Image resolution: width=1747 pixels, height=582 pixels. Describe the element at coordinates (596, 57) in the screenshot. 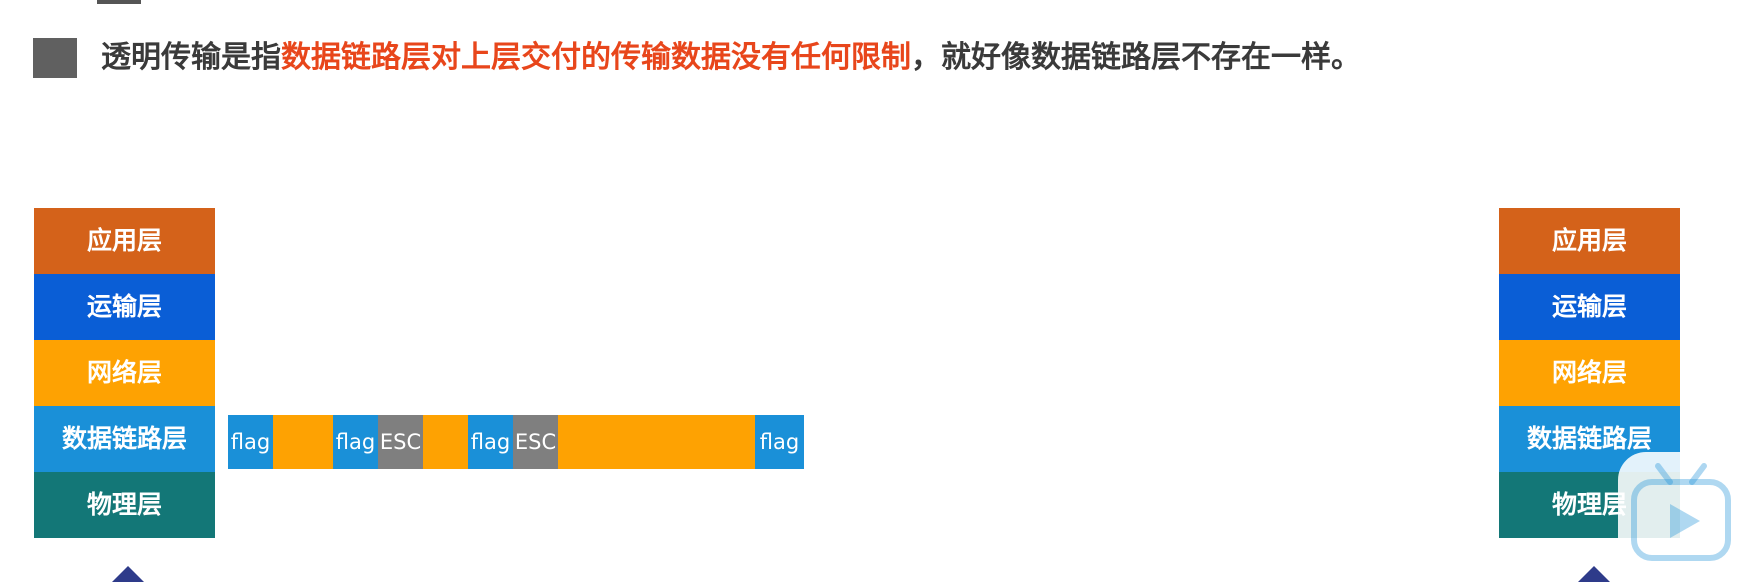

I see `headline-highlight: 数据链路层对上层交付的传输数据没有任何限制` at that location.